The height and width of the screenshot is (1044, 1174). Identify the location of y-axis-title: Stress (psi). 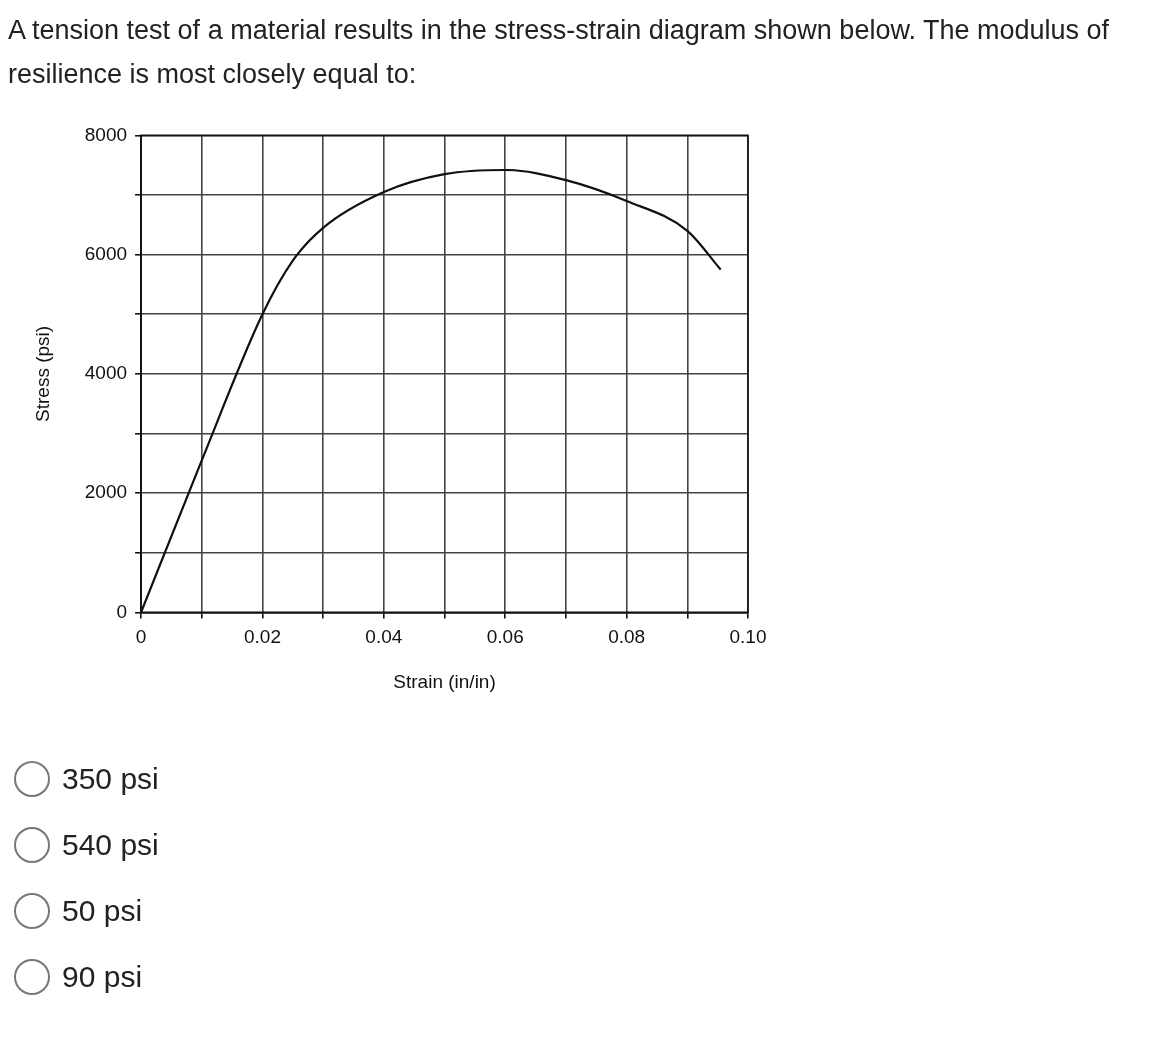
(42, 373).